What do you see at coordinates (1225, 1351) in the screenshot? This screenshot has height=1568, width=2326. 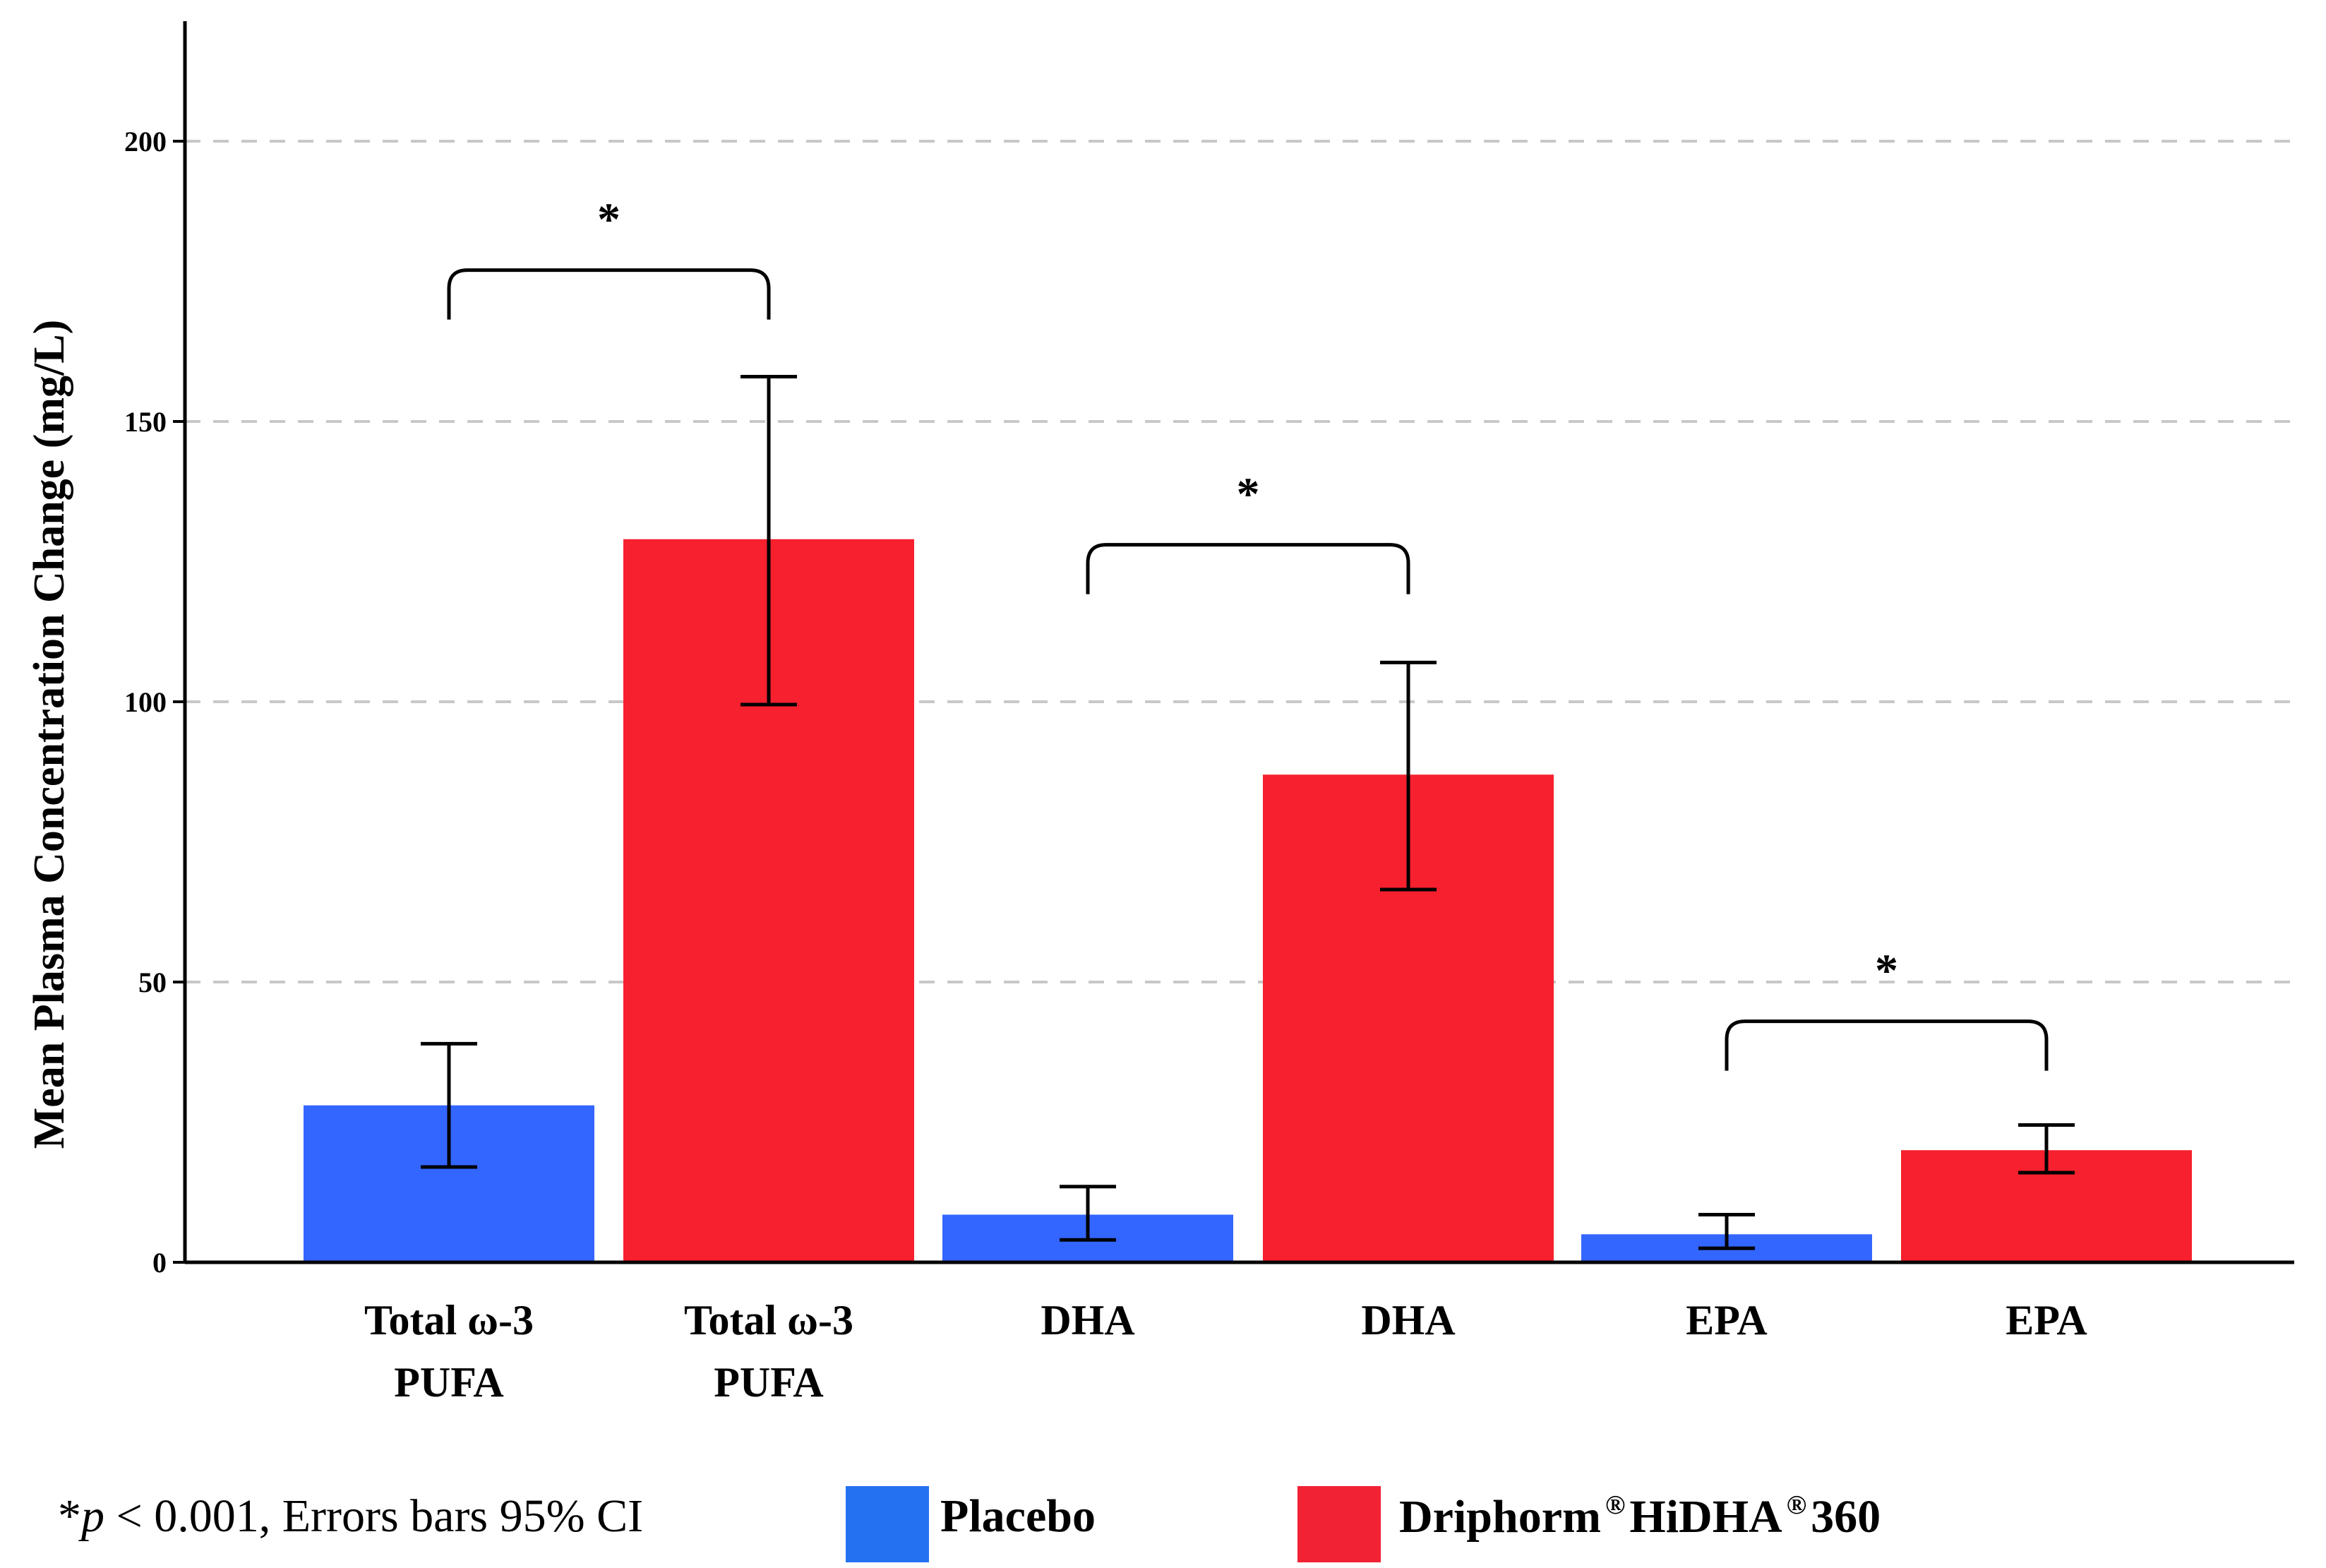 I see `category-labels: Total ω-3 PUFA Total ω-3 PUFA DHA DHA EPA EPA` at bounding box center [1225, 1351].